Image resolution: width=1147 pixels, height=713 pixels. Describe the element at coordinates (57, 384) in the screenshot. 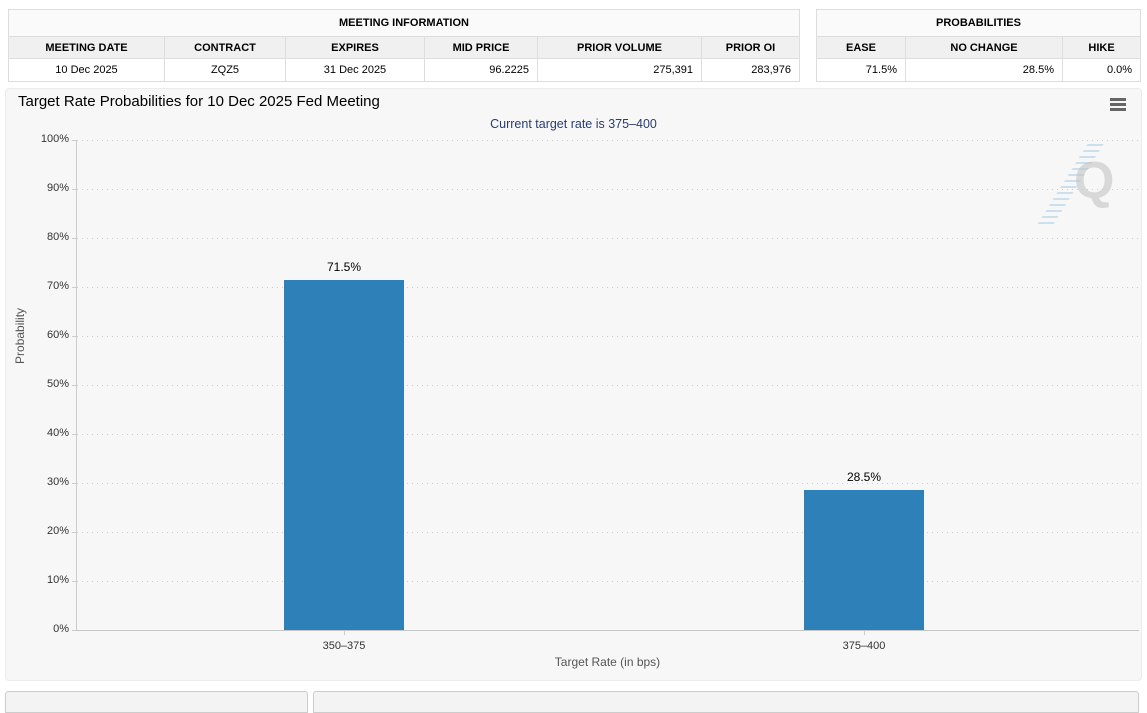

I see `y-tick-label: 50%` at that location.